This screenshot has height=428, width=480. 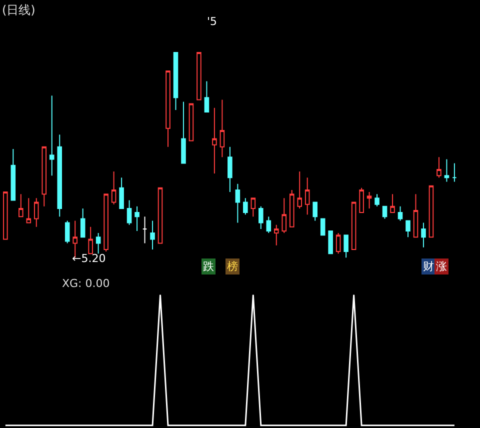 I want to click on chart-title: (日线), so click(x=19, y=10).